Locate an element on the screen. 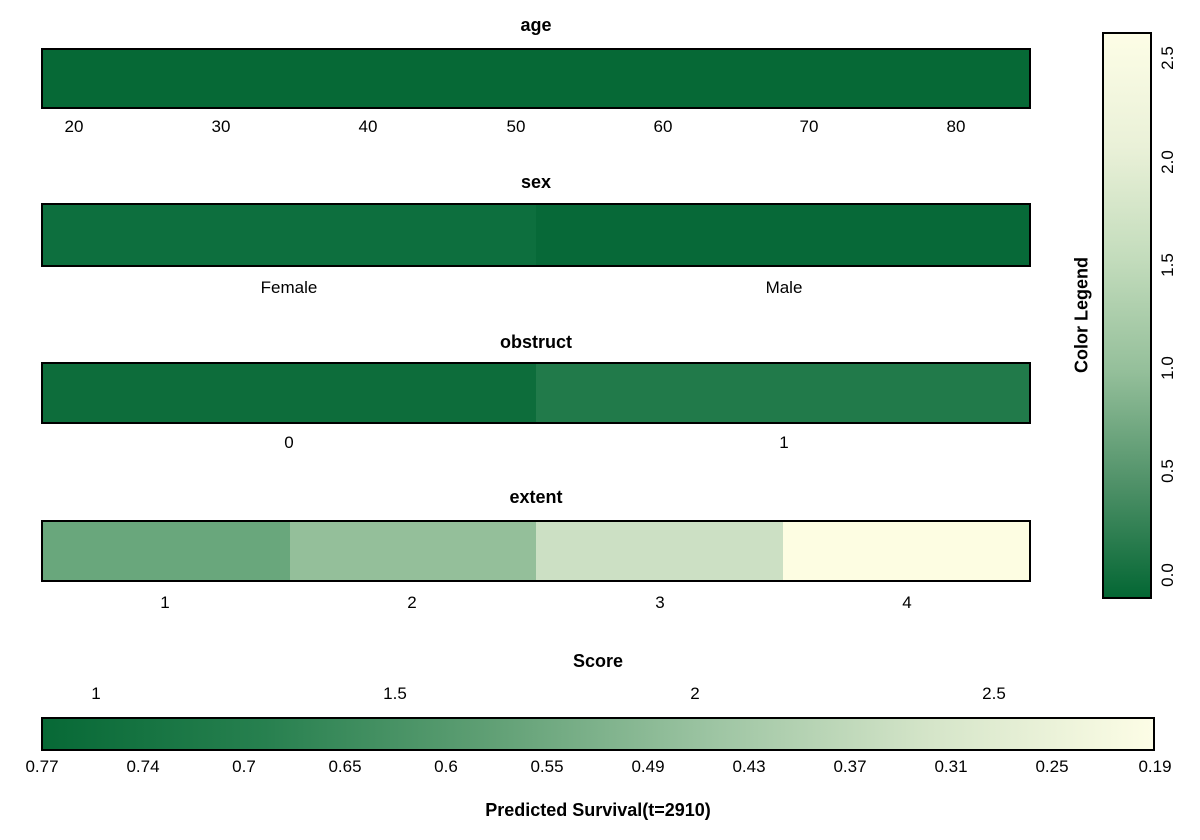 This screenshot has height=840, width=1200. legend-tick: 1.5 is located at coordinates (1167, 265).